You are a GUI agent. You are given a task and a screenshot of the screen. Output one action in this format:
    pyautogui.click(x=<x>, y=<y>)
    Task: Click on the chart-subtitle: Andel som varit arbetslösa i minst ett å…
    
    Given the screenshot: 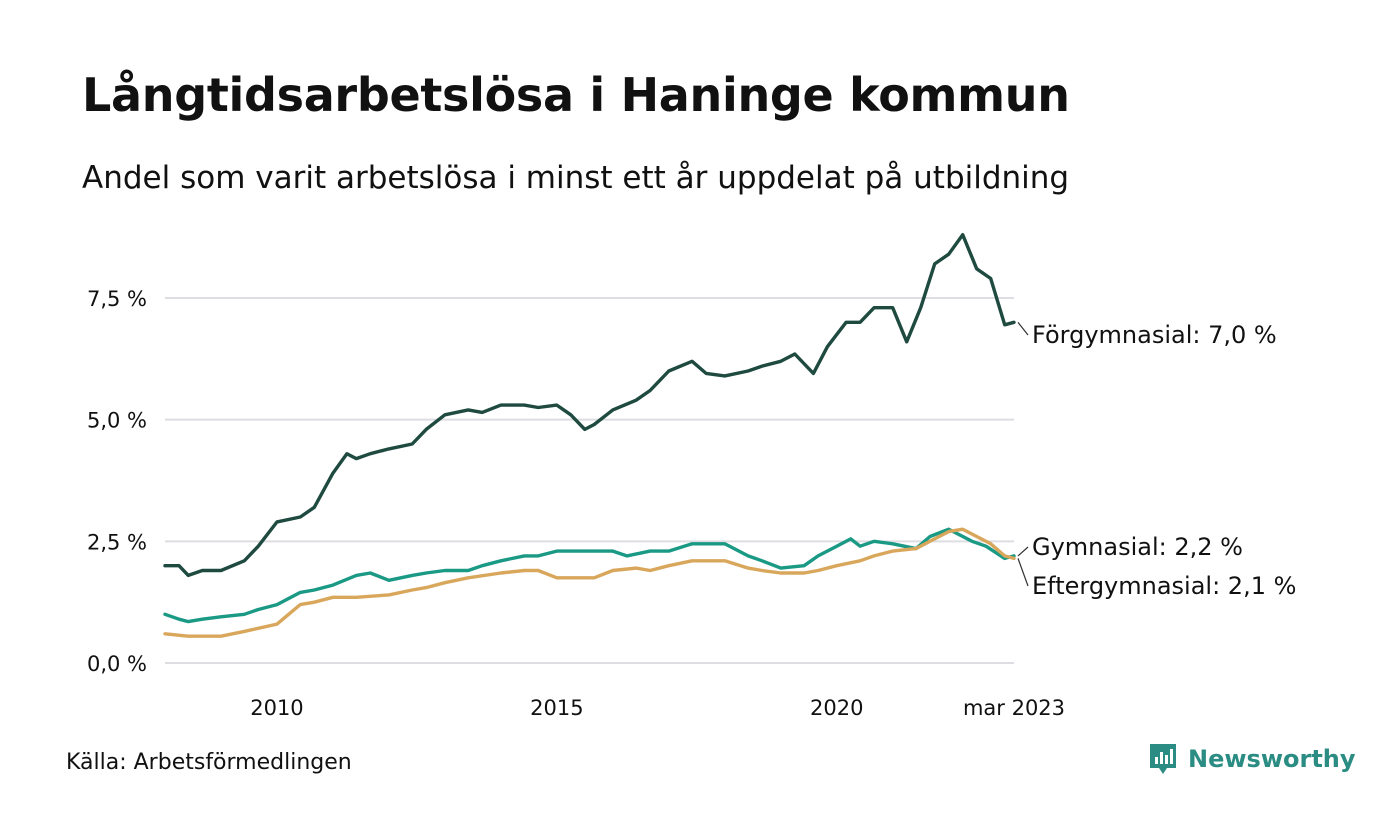 What is the action you would take?
    pyautogui.click(x=576, y=178)
    